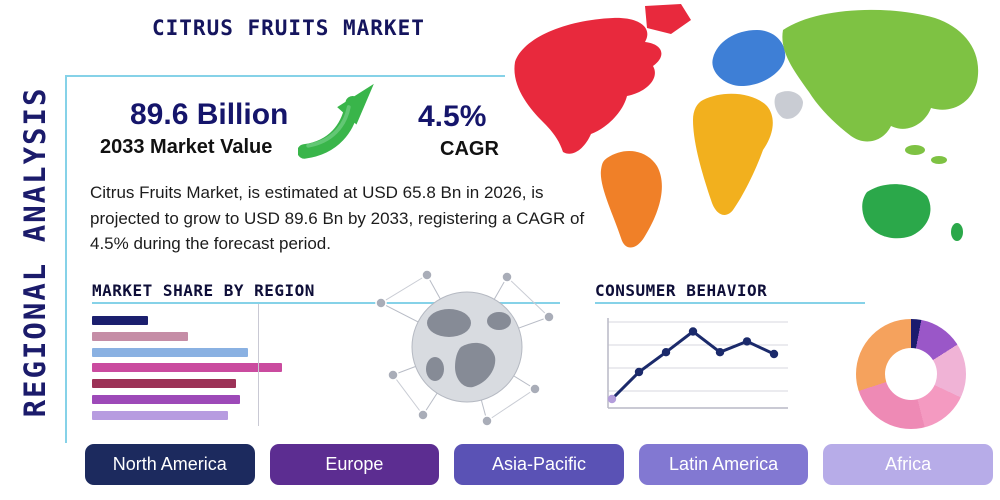  Describe the element at coordinates (730, 303) in the screenshot. I see `consumer-behavior-underline` at that location.